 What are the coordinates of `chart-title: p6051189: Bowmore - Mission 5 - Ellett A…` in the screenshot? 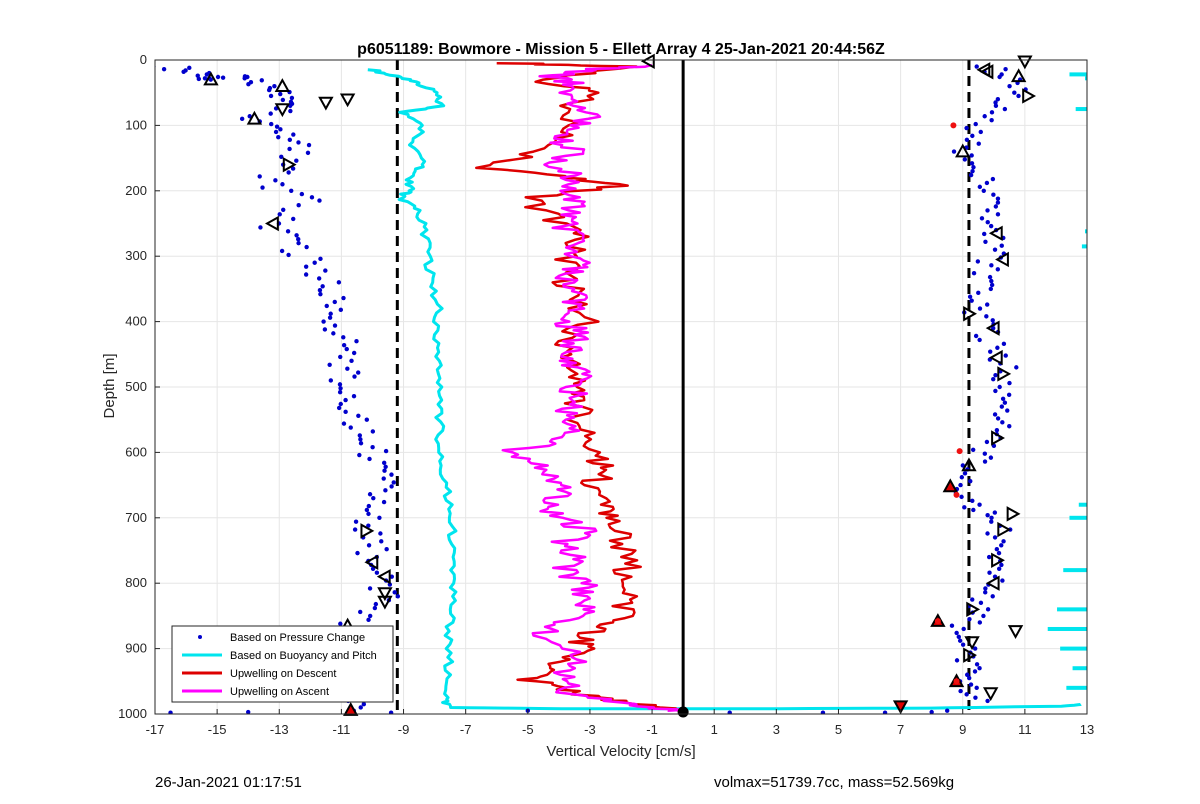 It's located at (621, 49).